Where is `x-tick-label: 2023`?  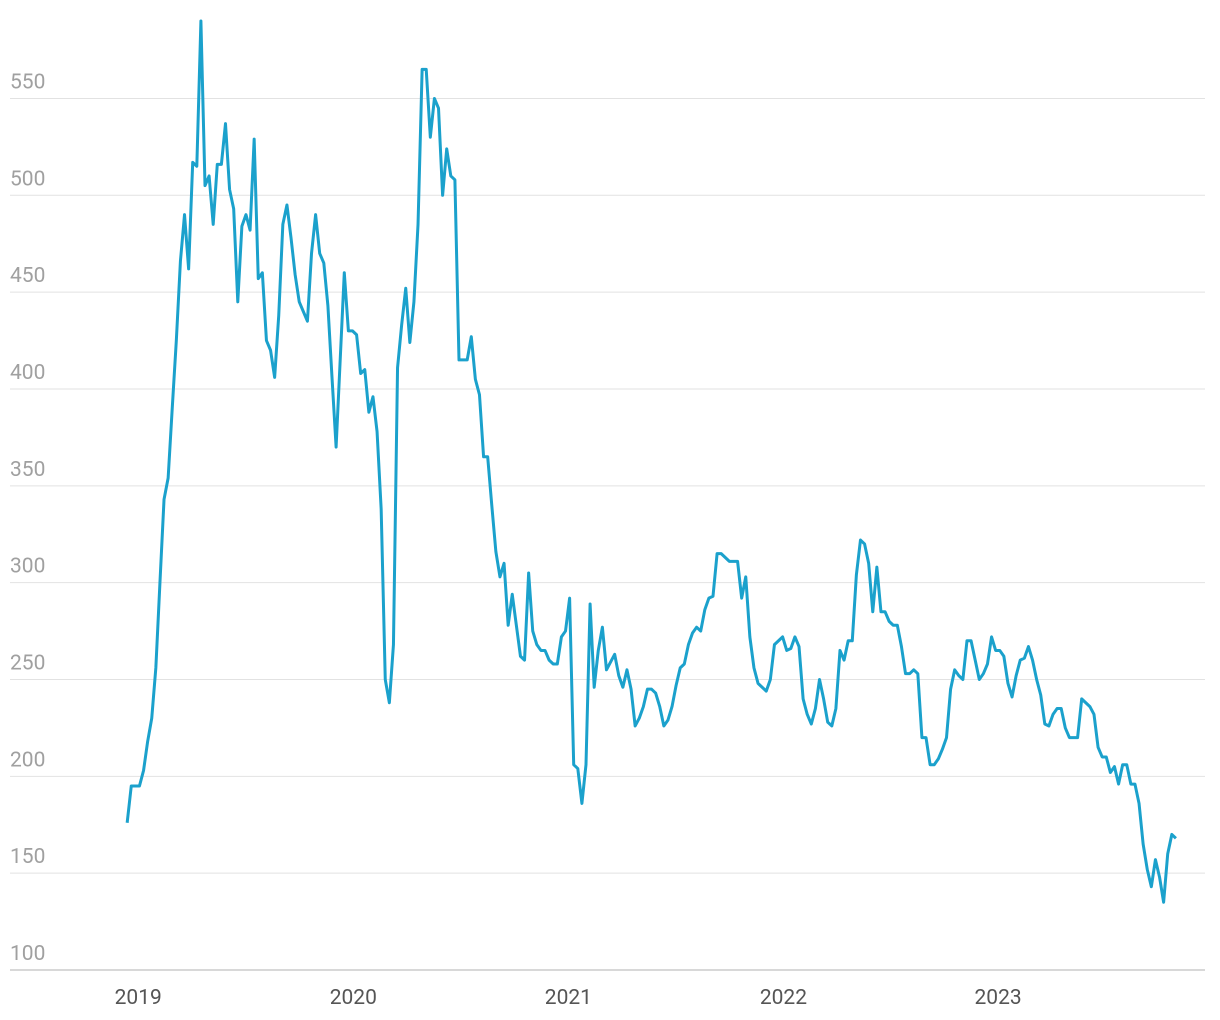 x-tick-label: 2023 is located at coordinates (998, 998).